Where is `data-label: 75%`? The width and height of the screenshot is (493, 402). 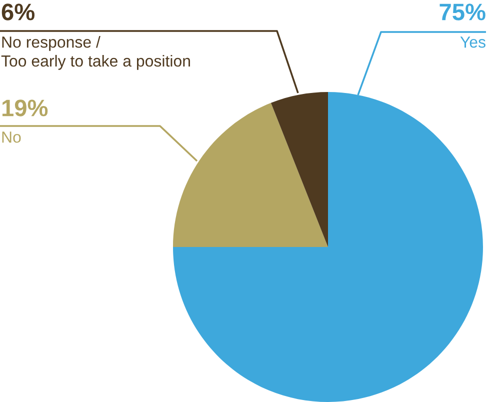
data-label: 75% is located at coordinates (463, 12).